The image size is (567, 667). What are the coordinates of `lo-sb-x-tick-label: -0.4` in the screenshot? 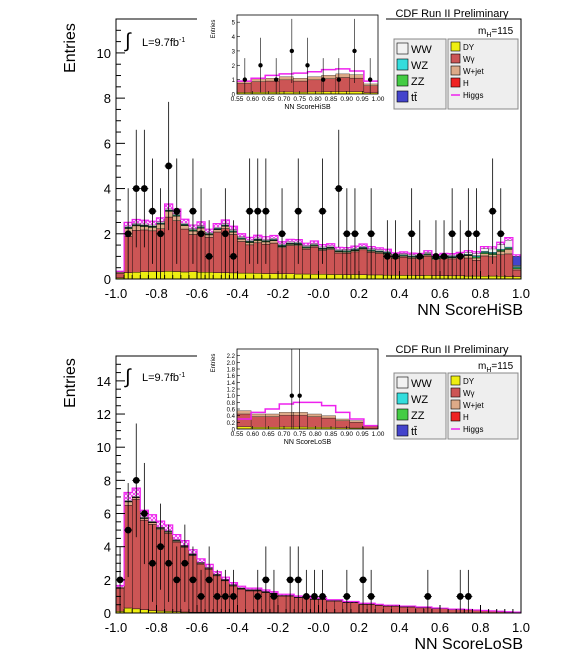 It's located at (237, 627).